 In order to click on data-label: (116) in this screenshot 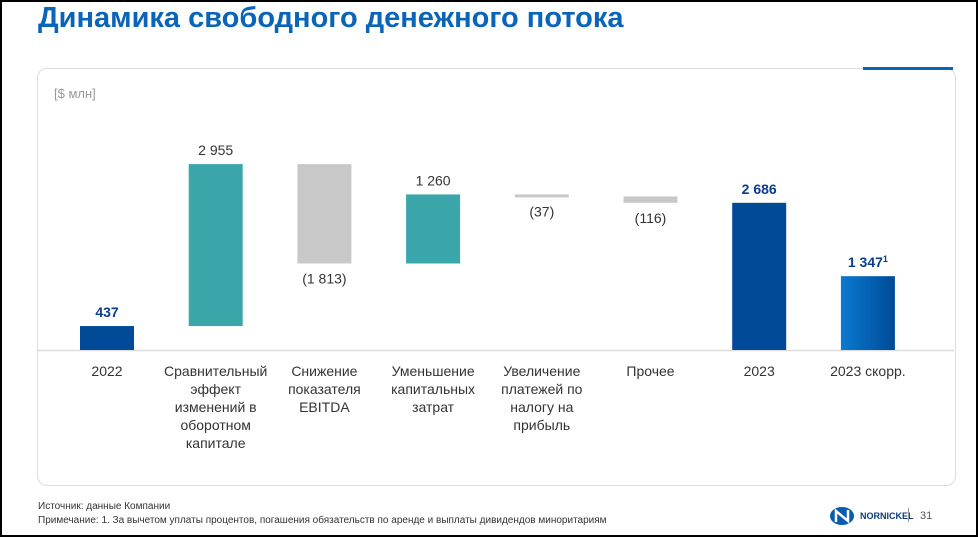, I will do `click(651, 218)`.